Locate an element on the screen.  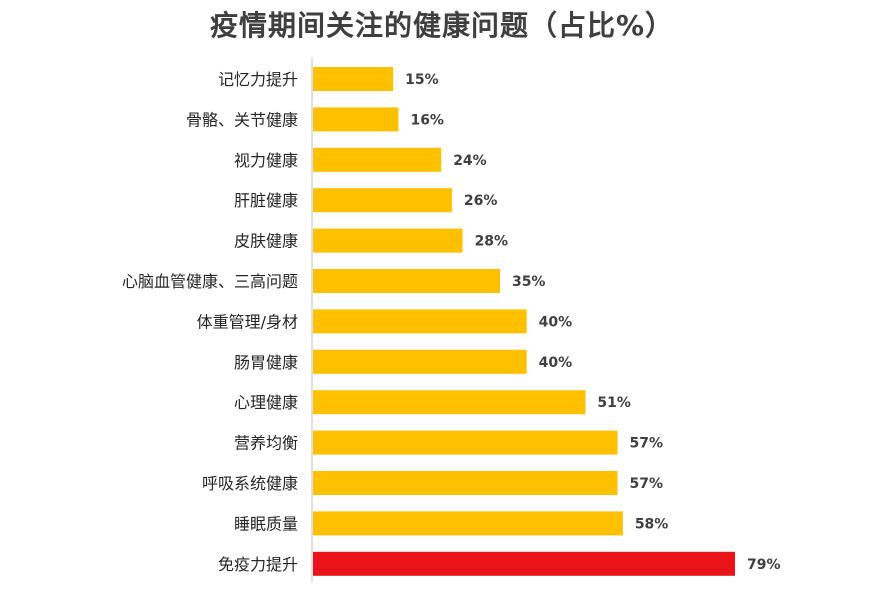
category-label: 免疫力提升 is located at coordinates (258, 564).